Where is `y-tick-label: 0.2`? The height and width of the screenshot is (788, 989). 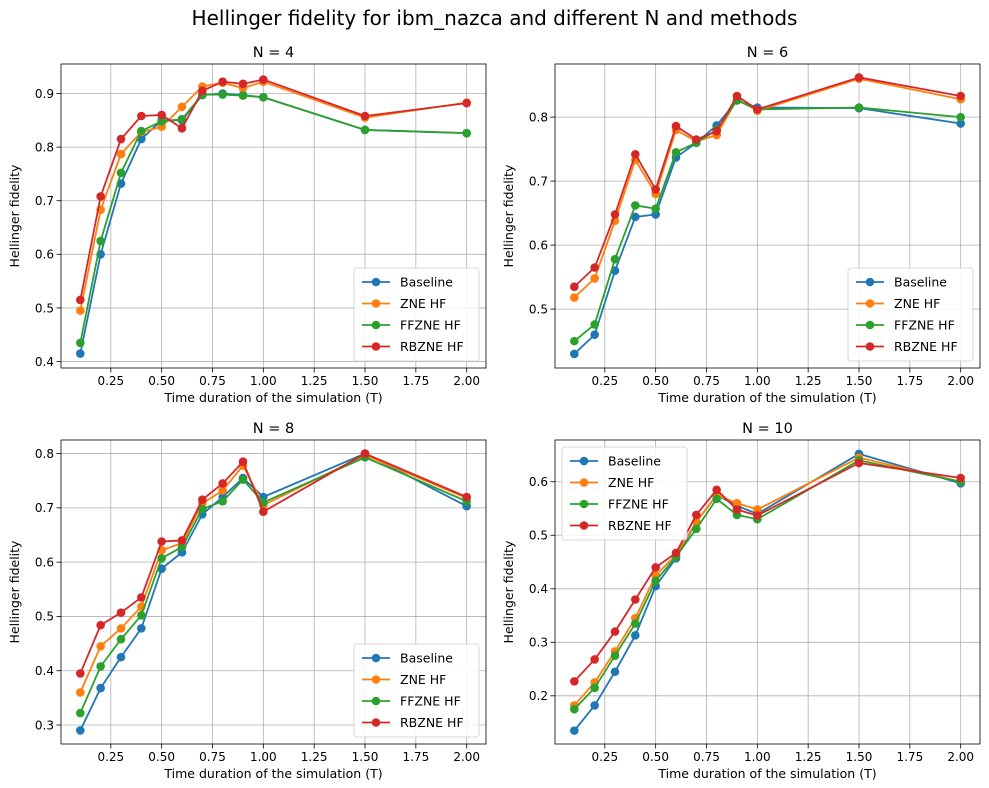 y-tick-label: 0.2 is located at coordinates (538, 696).